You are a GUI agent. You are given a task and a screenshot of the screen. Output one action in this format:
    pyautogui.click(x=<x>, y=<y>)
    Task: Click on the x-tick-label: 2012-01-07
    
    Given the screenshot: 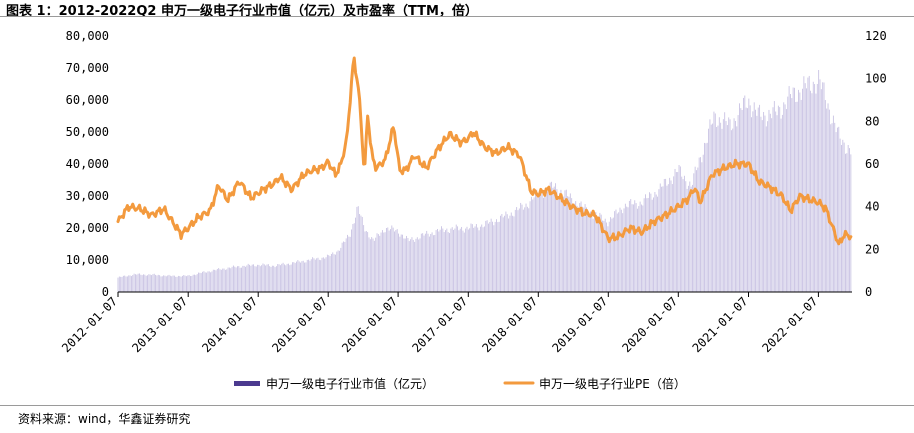 What is the action you would take?
    pyautogui.click(x=89, y=324)
    